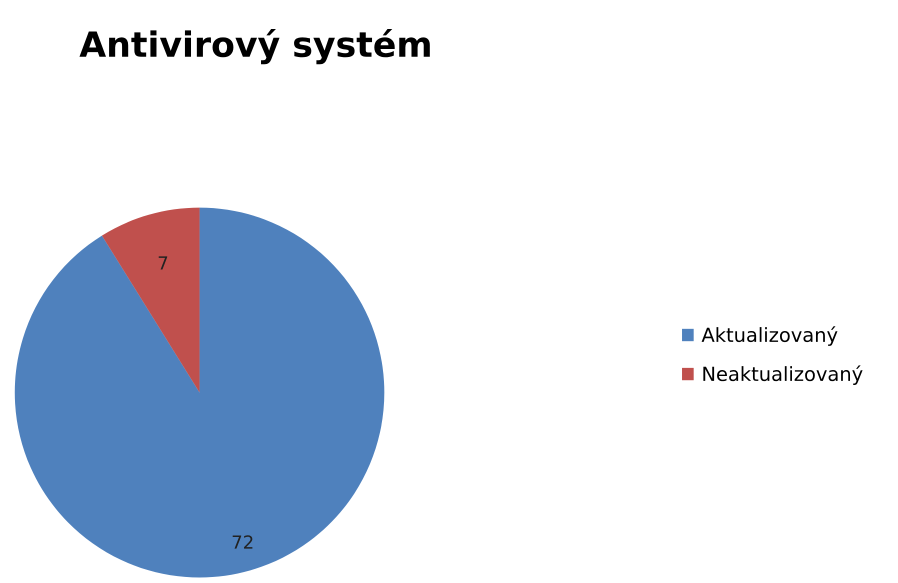 Image resolution: width=898 pixels, height=583 pixels. What do you see at coordinates (163, 263) in the screenshot?
I see `data-label: 7` at bounding box center [163, 263].